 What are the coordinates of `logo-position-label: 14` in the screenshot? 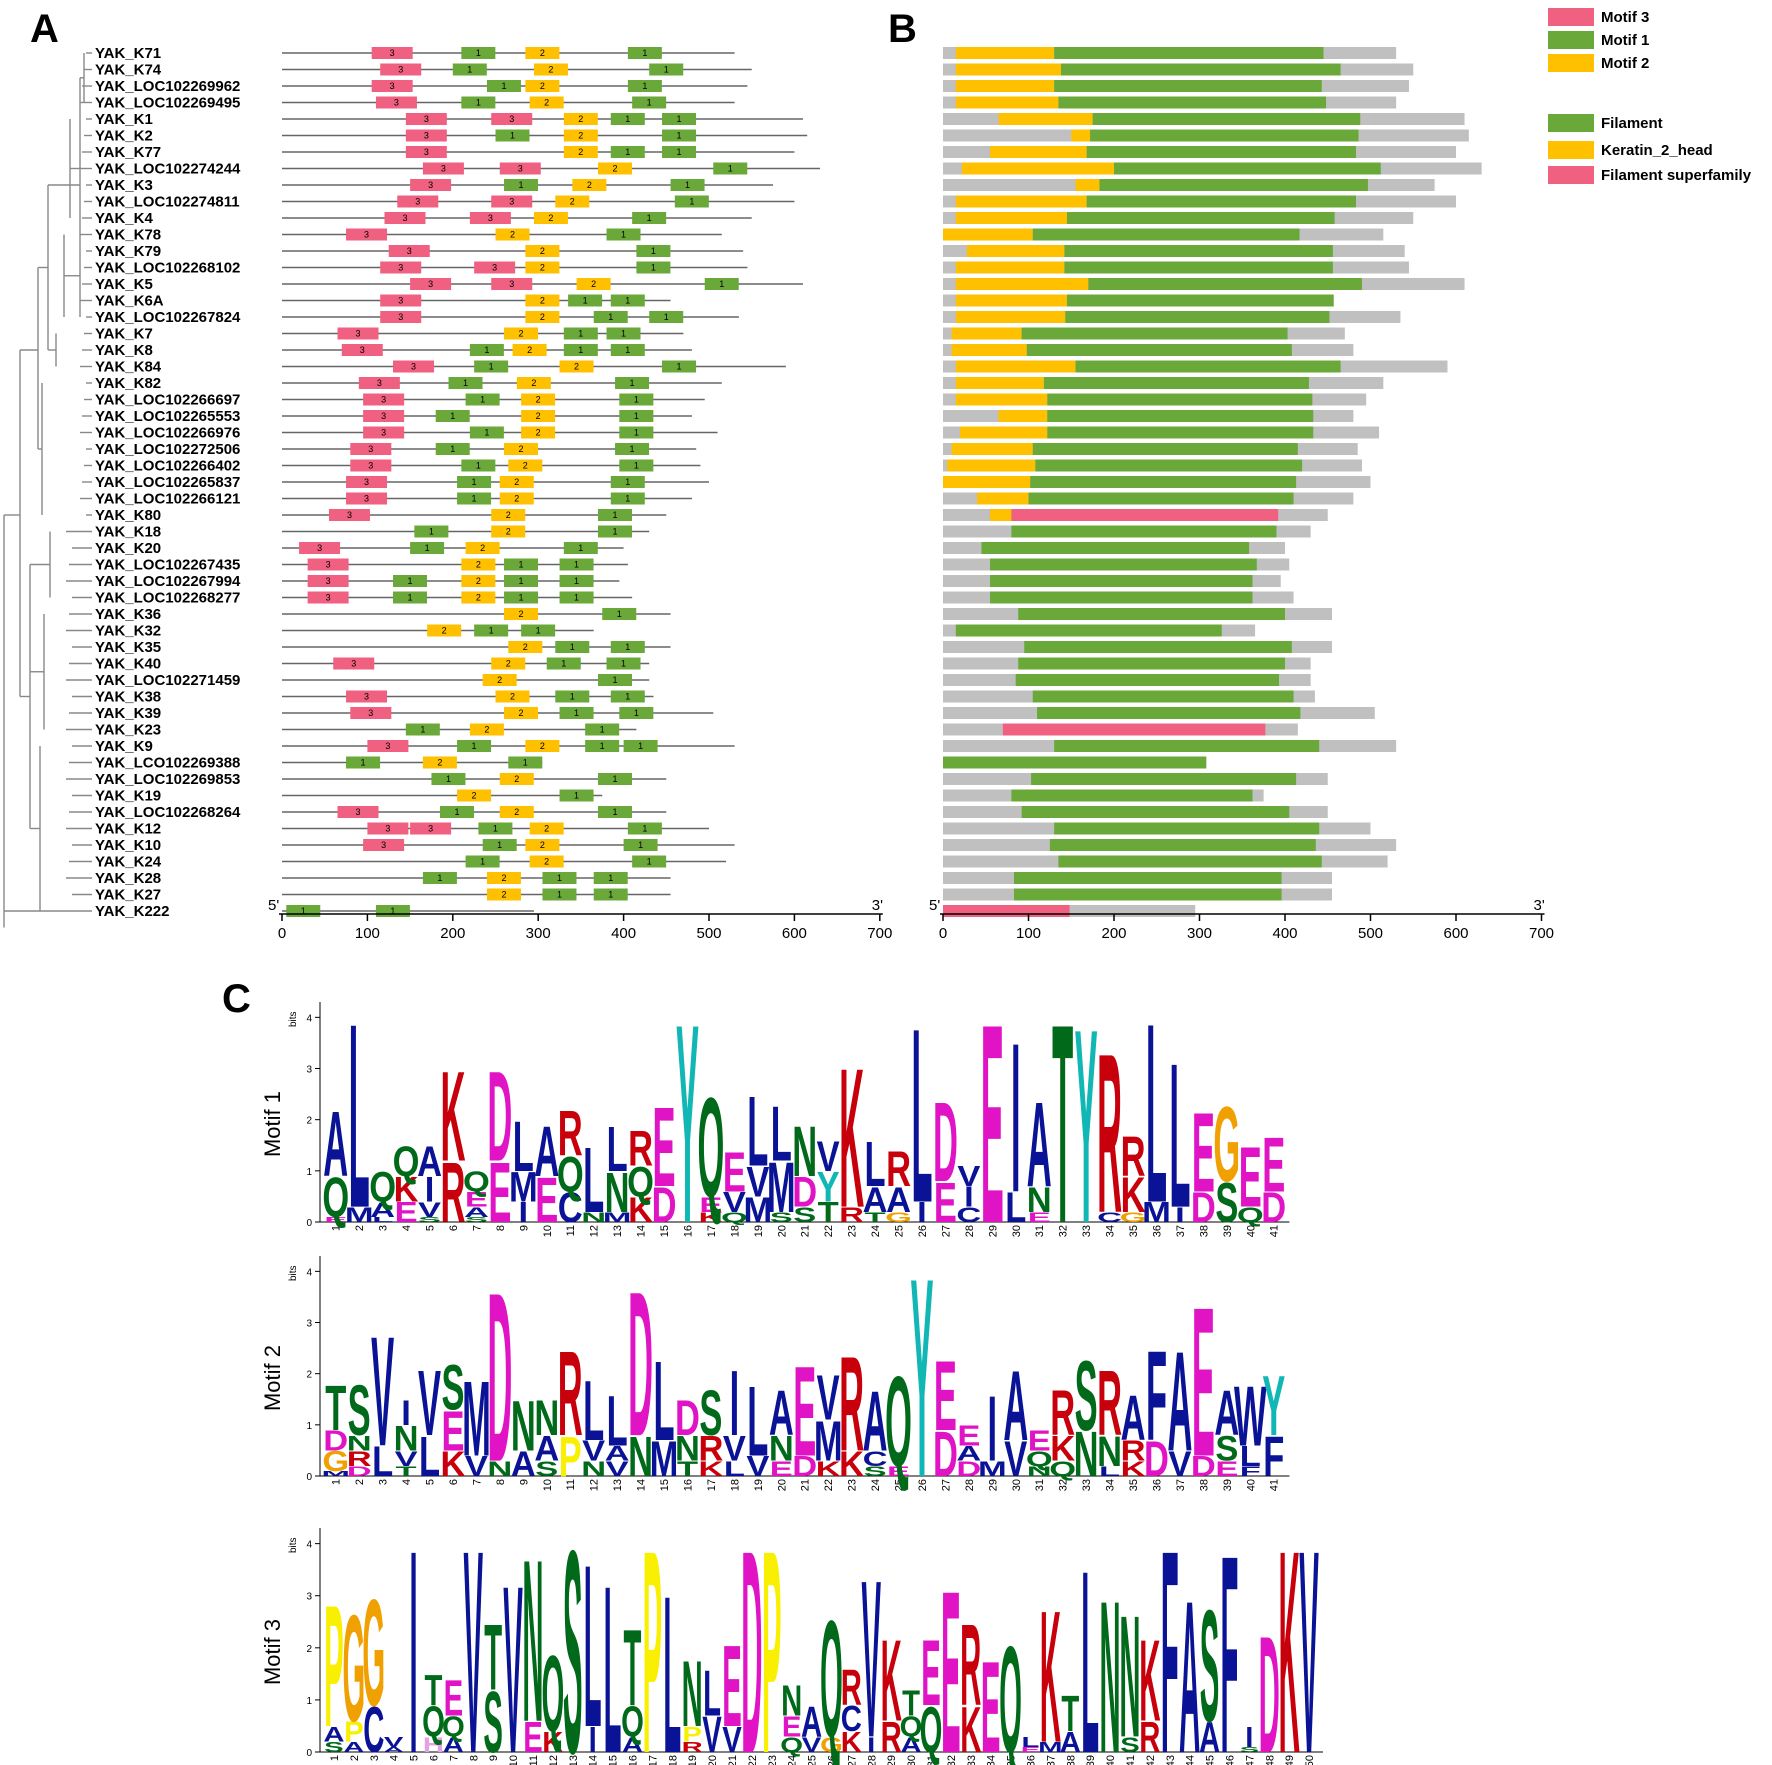 It's located at (642, 1485).